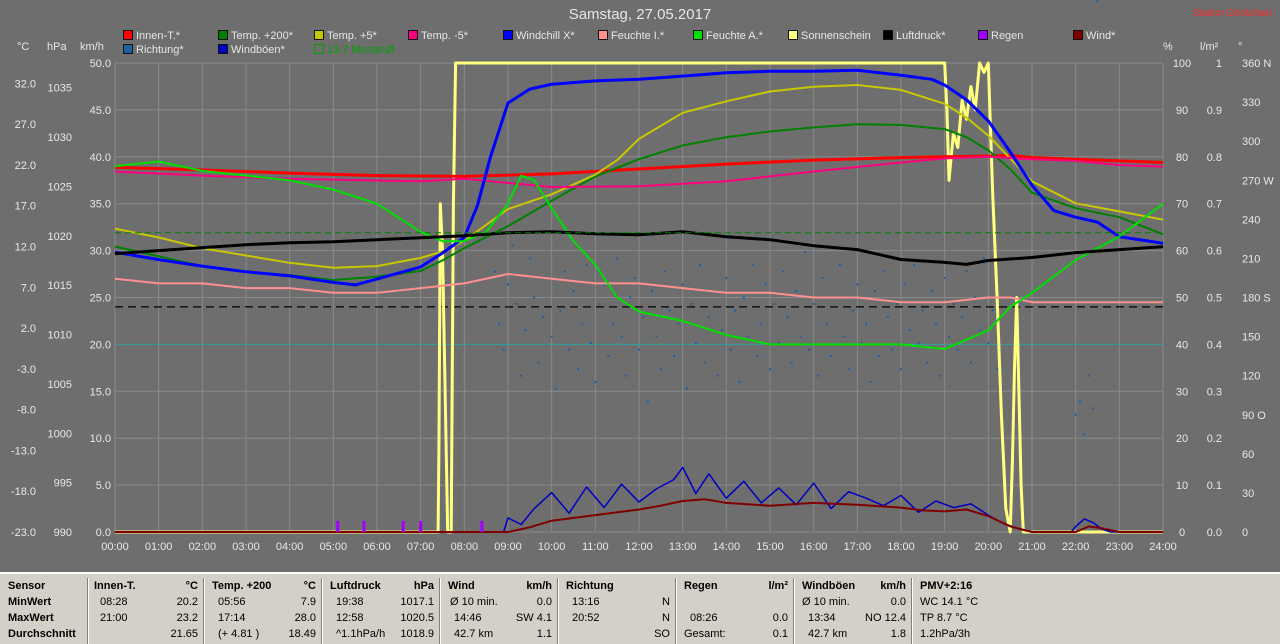 This screenshot has height=644, width=1280. Describe the element at coordinates (971, 611) in the screenshot. I see `stats-col-pmv: PMV+2:16 WC 14.1 °C TP 8.7 °C 1.2hPa/3h` at that location.